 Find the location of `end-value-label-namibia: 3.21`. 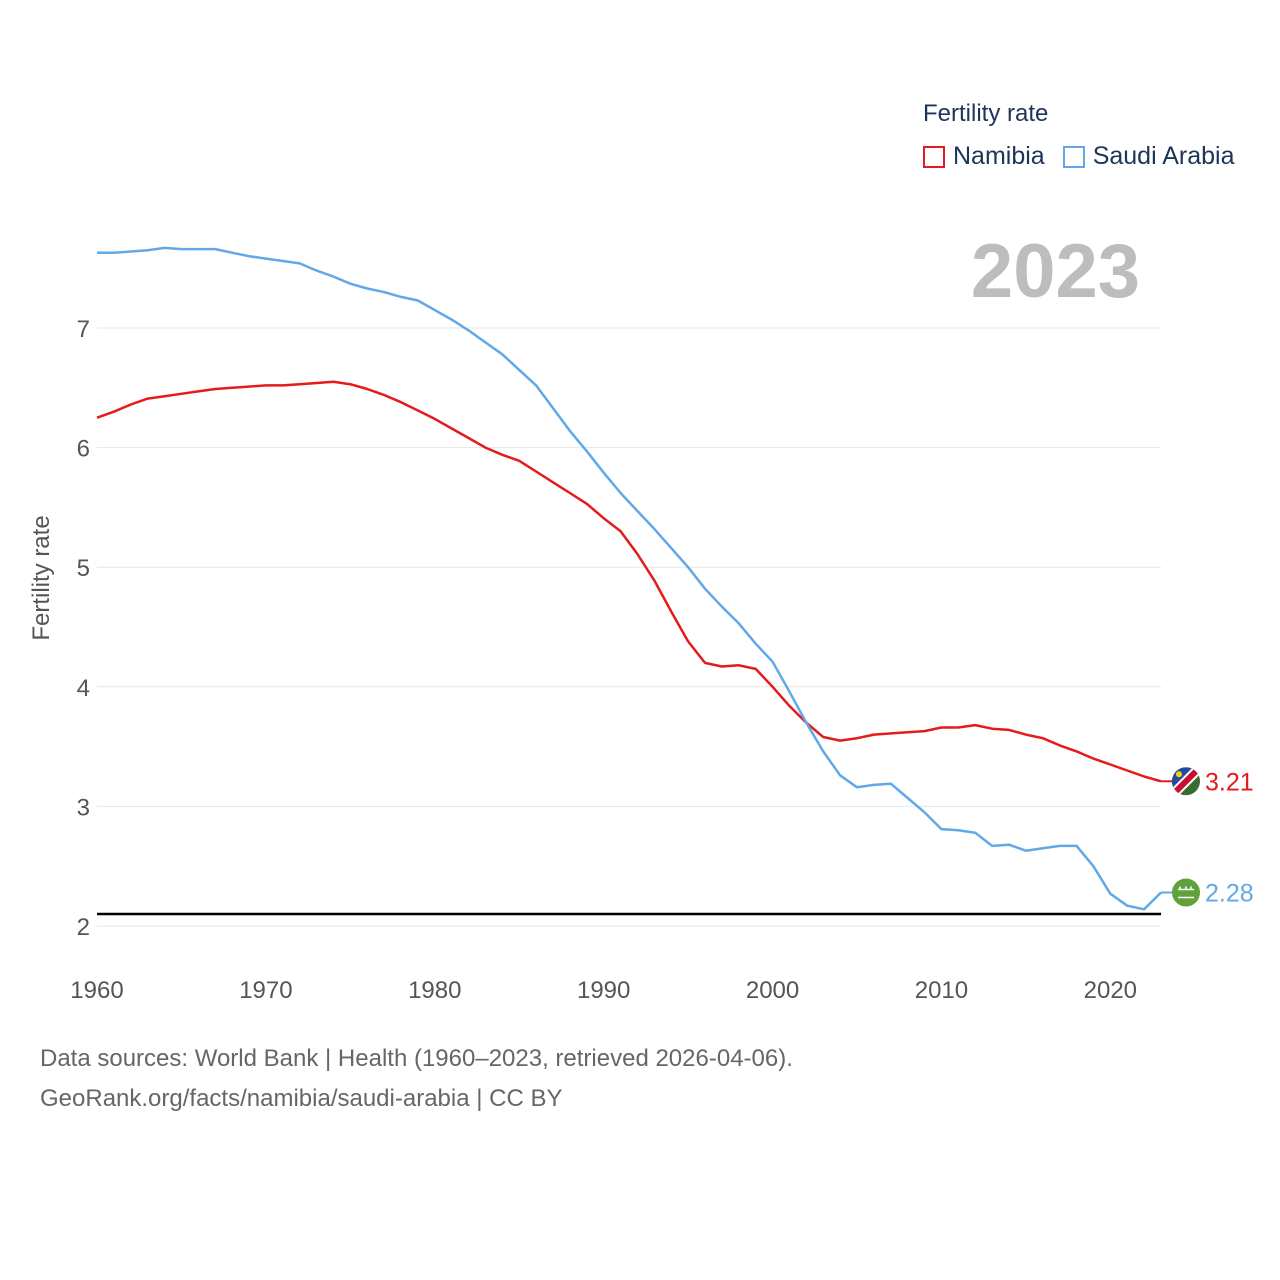

end-value-label-namibia: 3.21 is located at coordinates (1229, 782).